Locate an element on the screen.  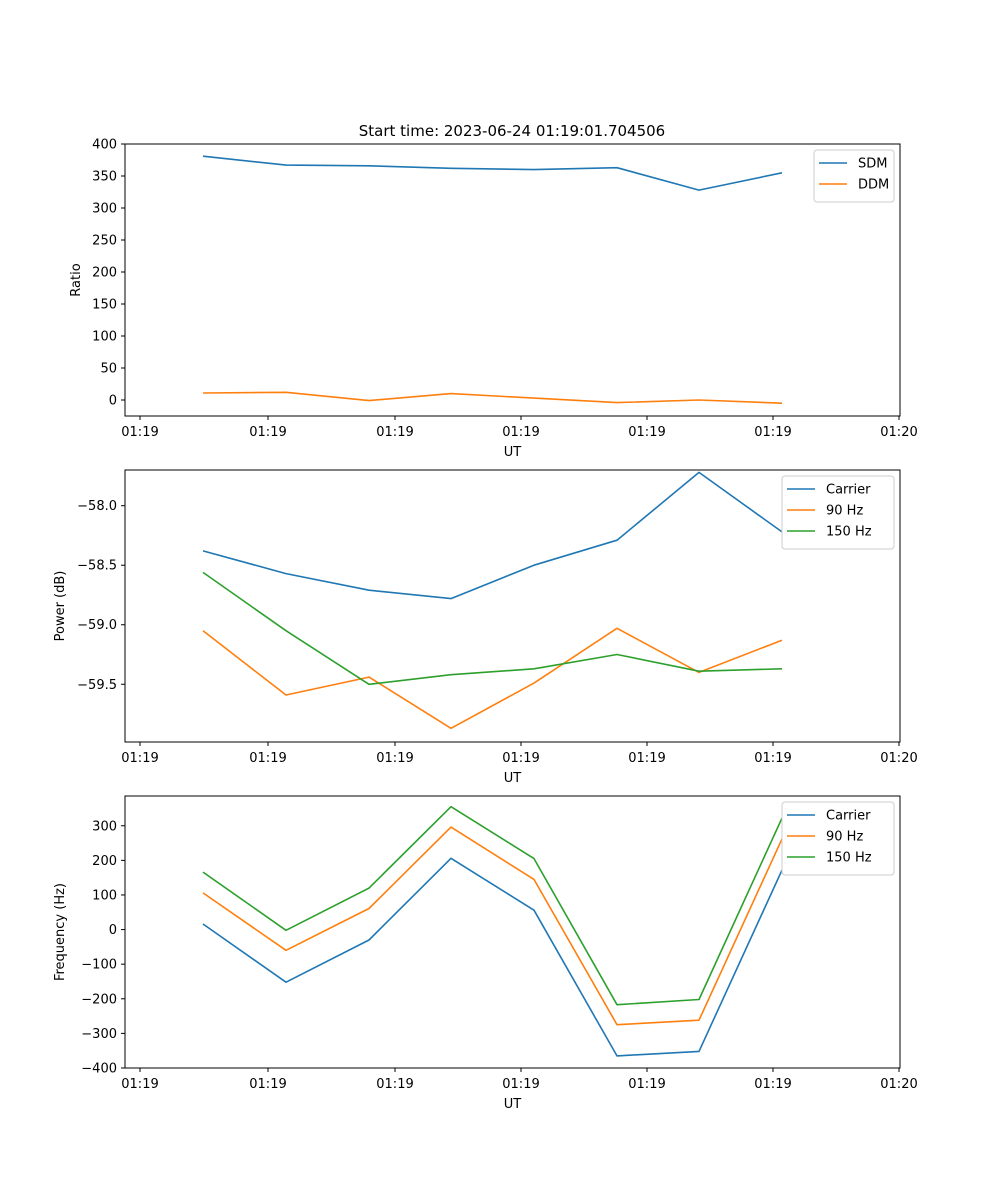
y-tick-label: −100 is located at coordinates (99, 965).